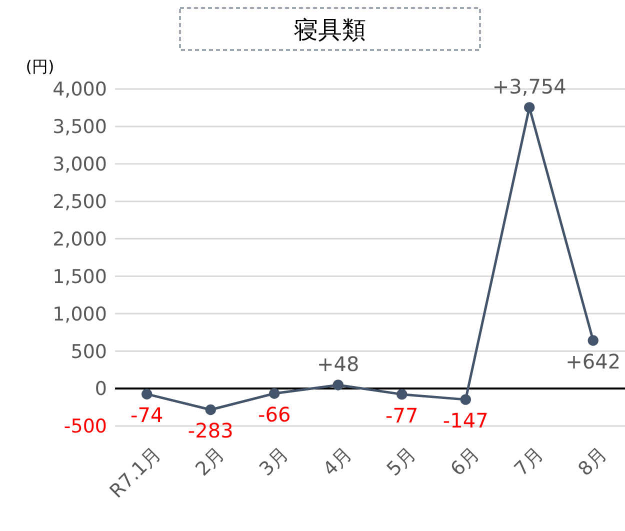 The height and width of the screenshot is (531, 625). What do you see at coordinates (337, 461) in the screenshot?
I see `x-tick-label: 4月` at bounding box center [337, 461].